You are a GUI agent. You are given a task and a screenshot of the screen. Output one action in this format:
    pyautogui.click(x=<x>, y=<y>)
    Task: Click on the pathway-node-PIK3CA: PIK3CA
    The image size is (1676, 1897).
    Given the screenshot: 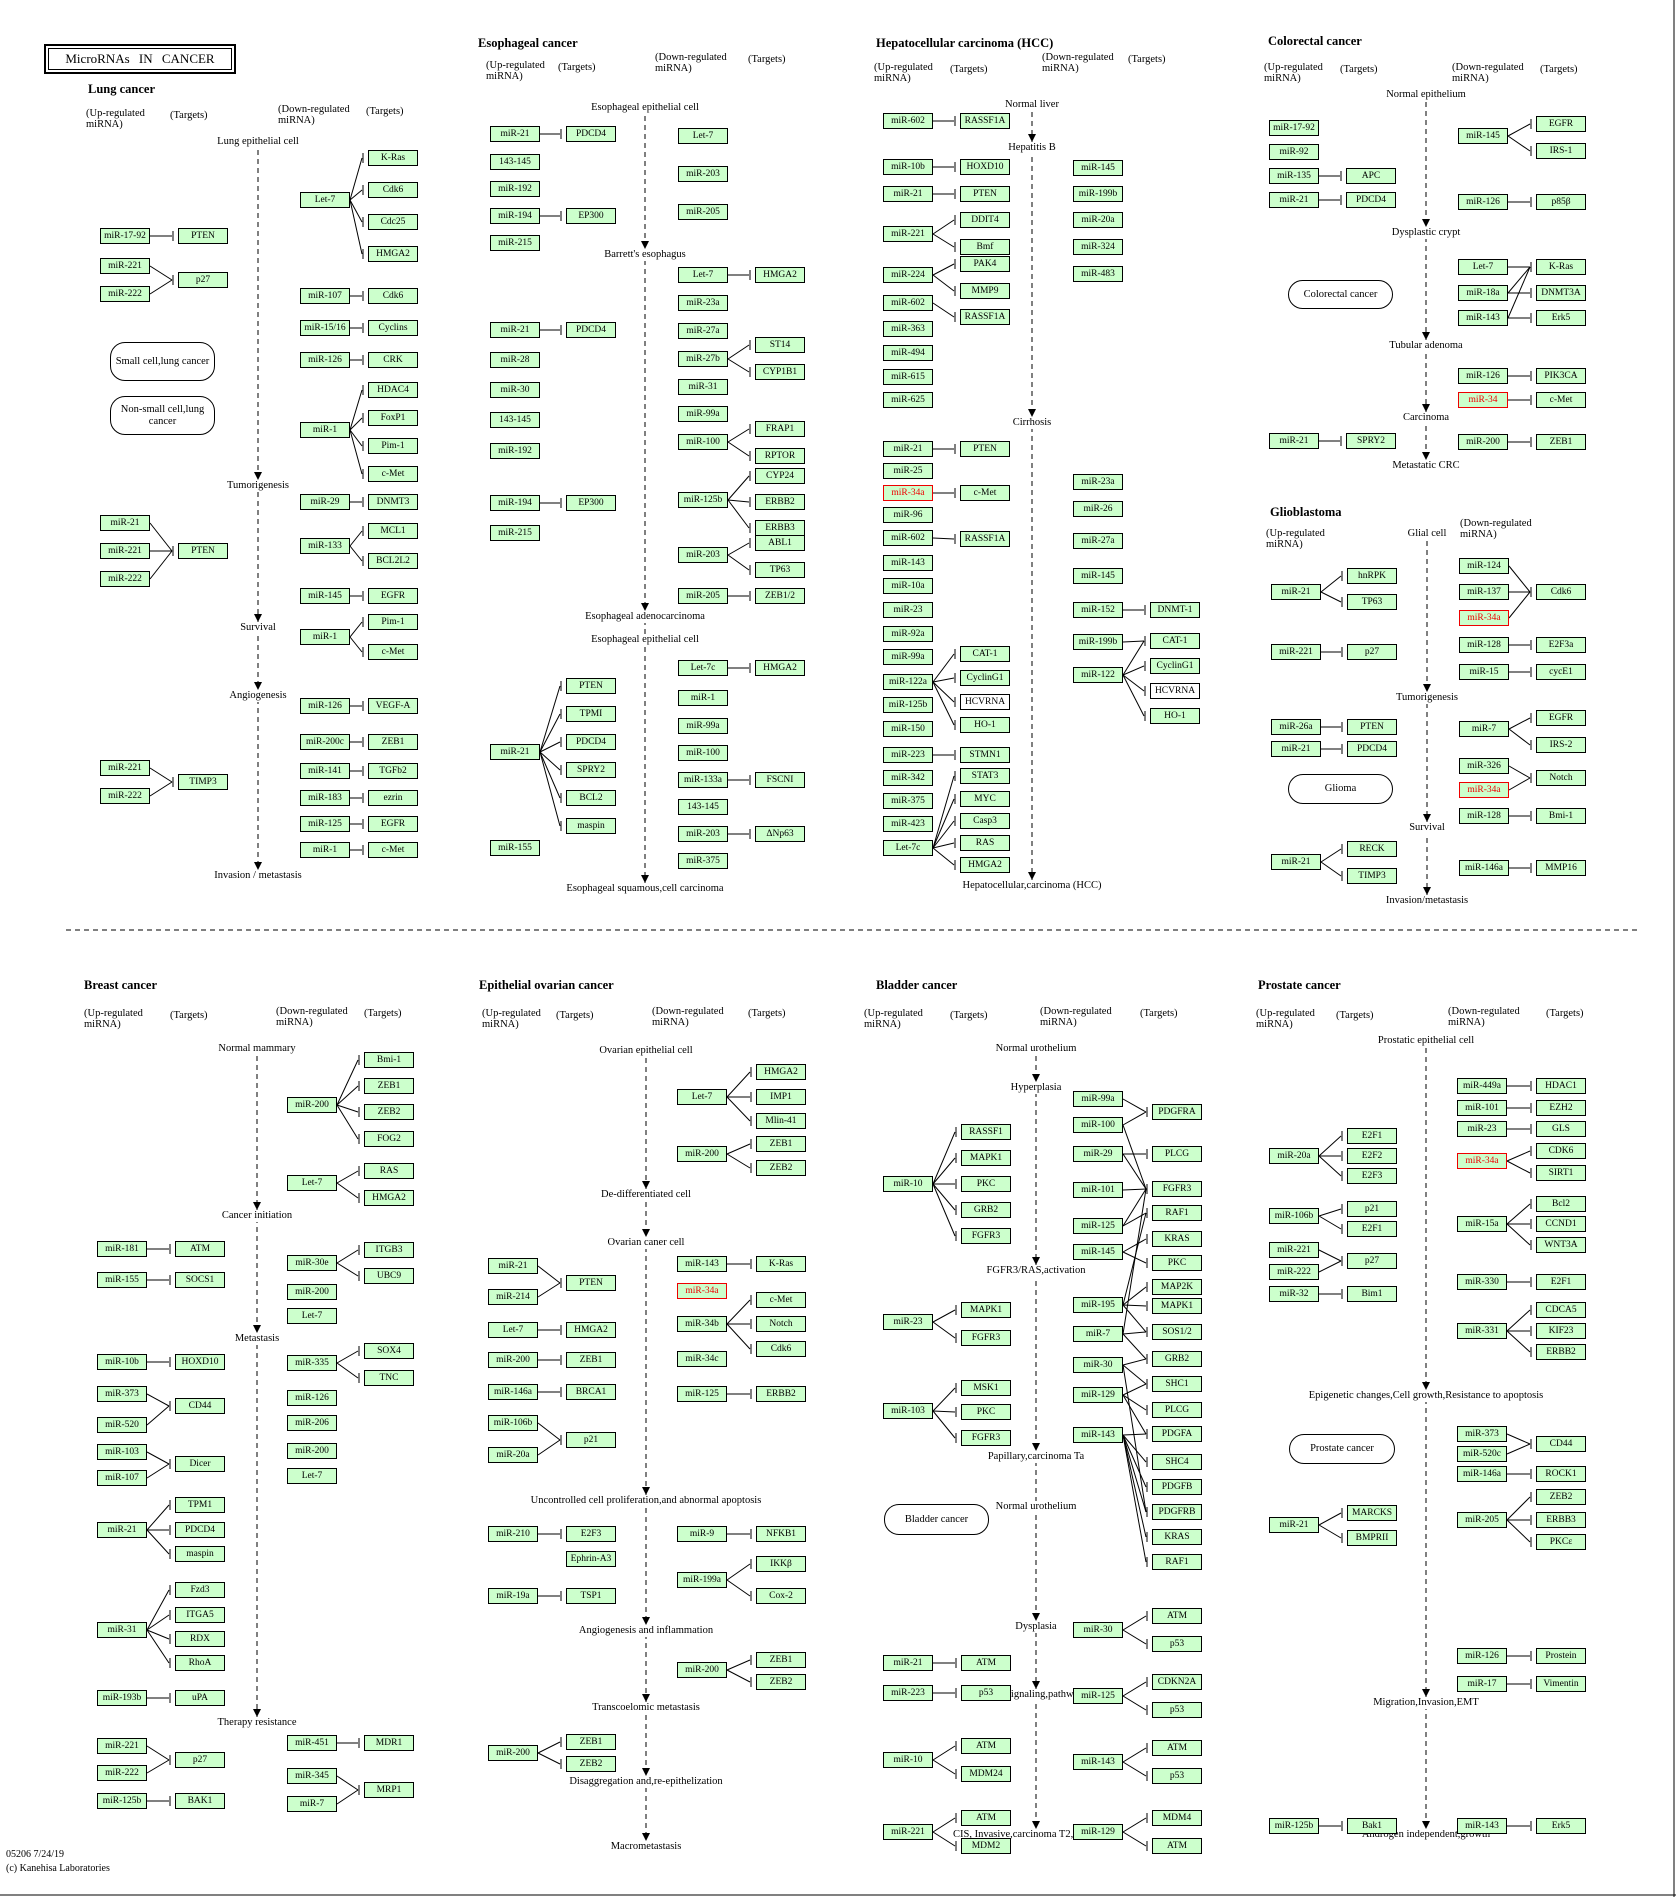 What is the action you would take?
    pyautogui.click(x=1561, y=376)
    